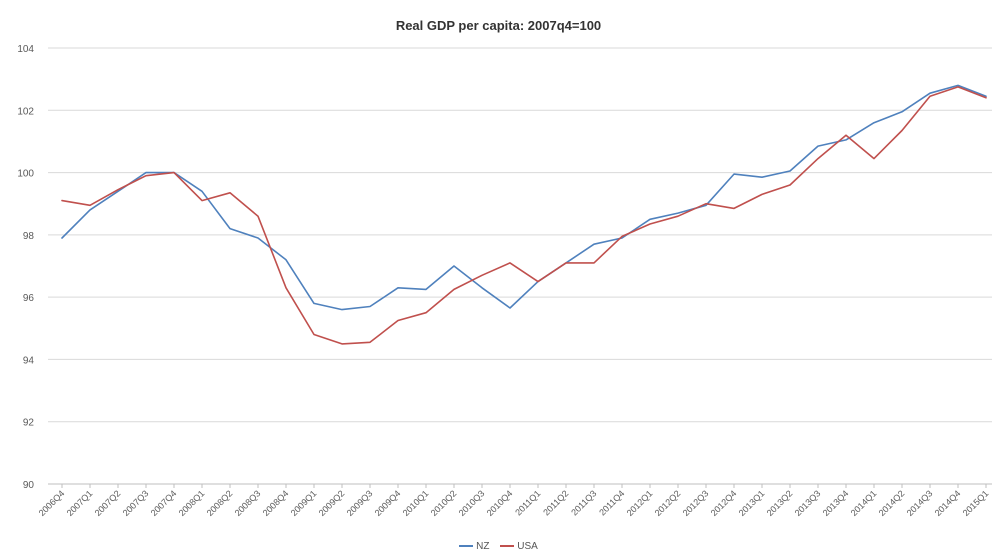 This screenshot has height=560, width=997. I want to click on legend-swatch-usa, so click(507, 546).